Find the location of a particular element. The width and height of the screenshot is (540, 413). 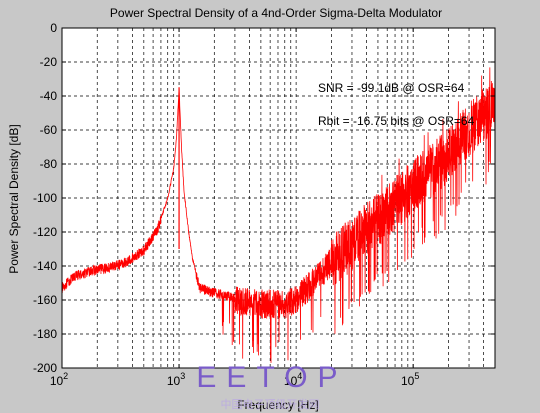

annotation-rbit: Rbit = -16.75 bits @ OSR=64 is located at coordinates (396, 121).